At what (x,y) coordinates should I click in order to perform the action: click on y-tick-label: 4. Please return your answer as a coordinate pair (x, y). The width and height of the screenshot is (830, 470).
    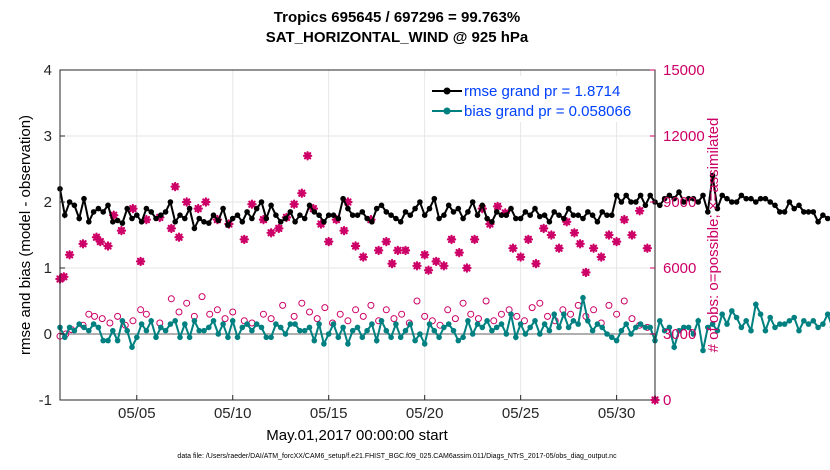
    Looking at the image, I should click on (48, 70).